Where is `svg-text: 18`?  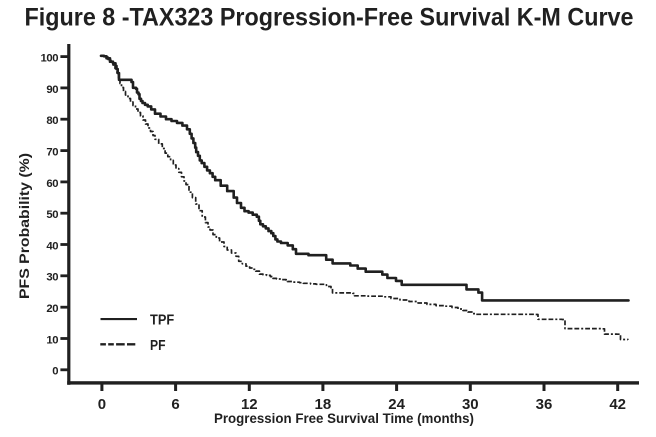 svg-text: 18 is located at coordinates (323, 404).